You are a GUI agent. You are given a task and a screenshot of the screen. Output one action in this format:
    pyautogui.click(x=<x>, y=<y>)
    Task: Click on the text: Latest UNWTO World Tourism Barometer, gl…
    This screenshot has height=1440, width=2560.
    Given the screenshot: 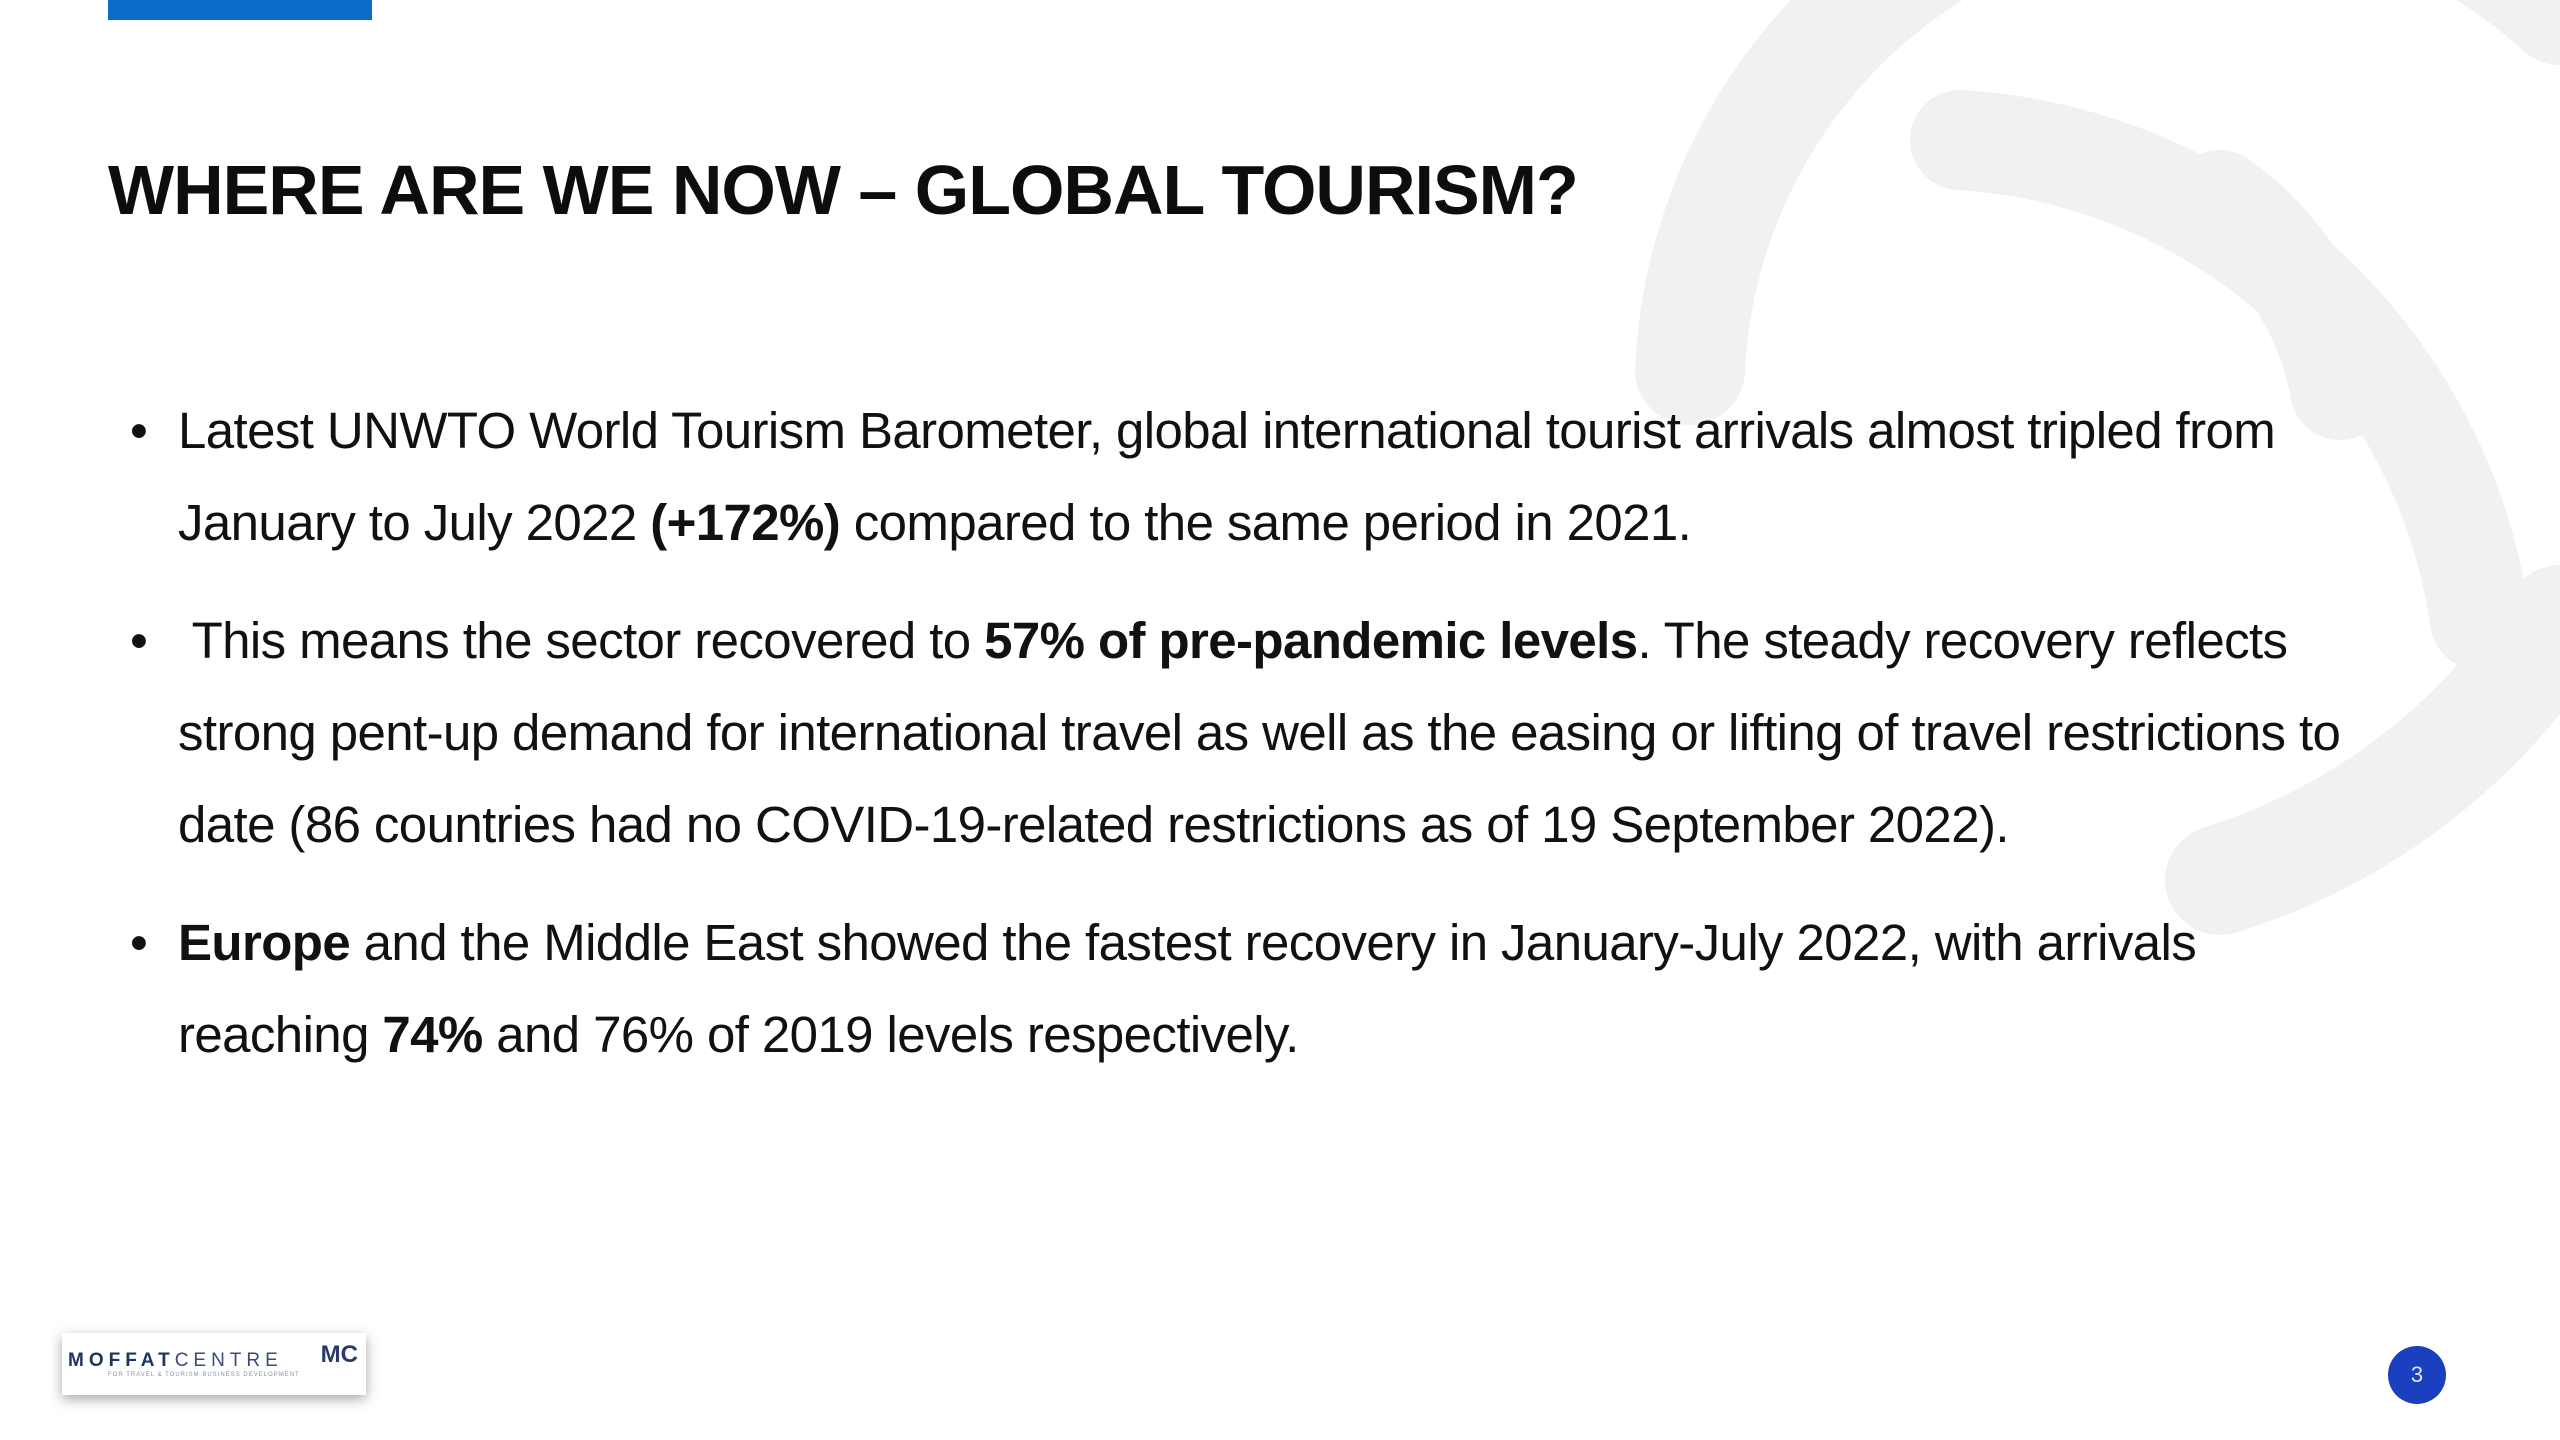 What is the action you would take?
    pyautogui.click(x=1227, y=476)
    